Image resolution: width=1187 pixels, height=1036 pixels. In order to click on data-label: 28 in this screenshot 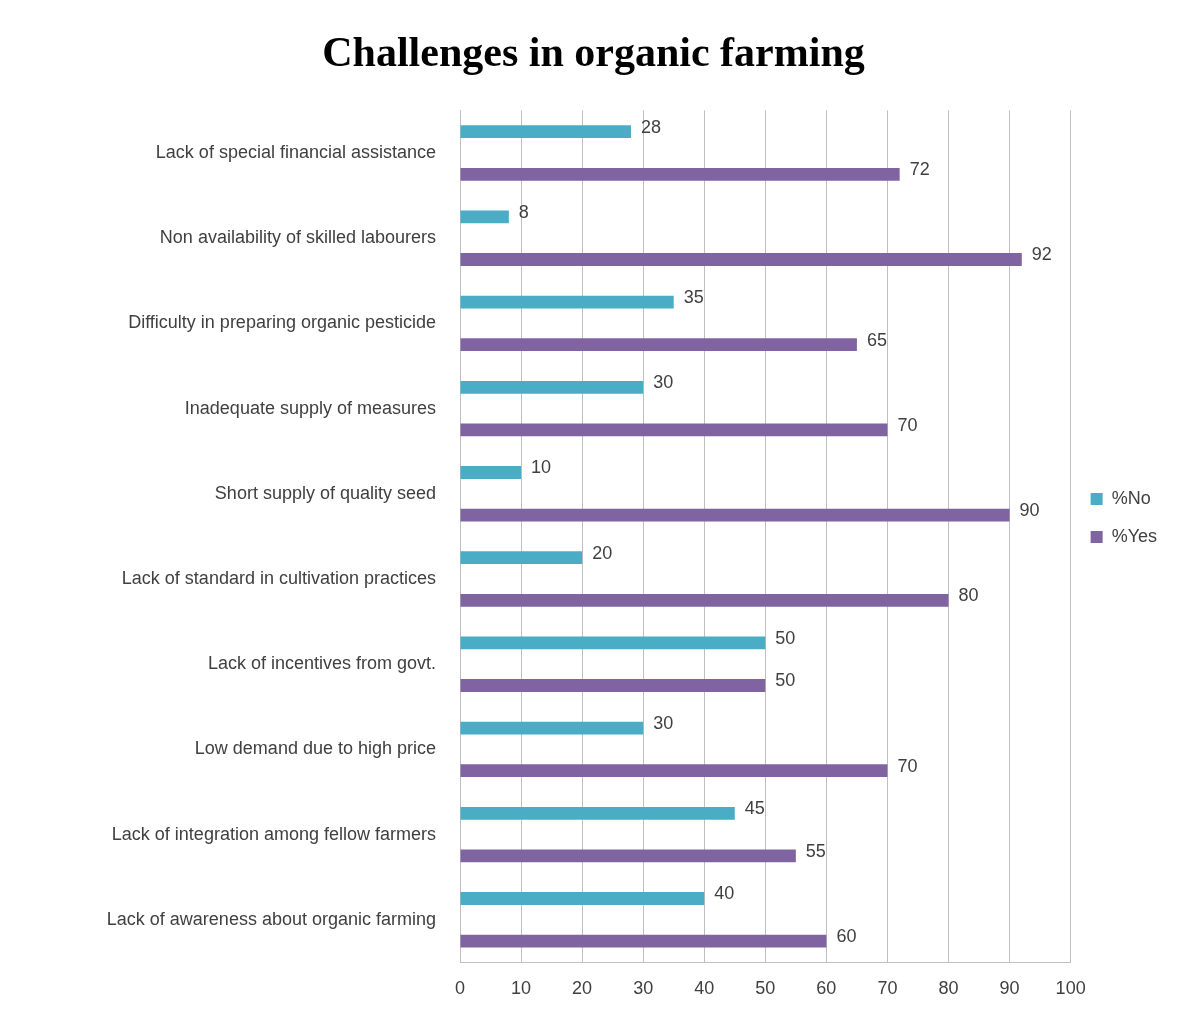, I will do `click(651, 126)`.